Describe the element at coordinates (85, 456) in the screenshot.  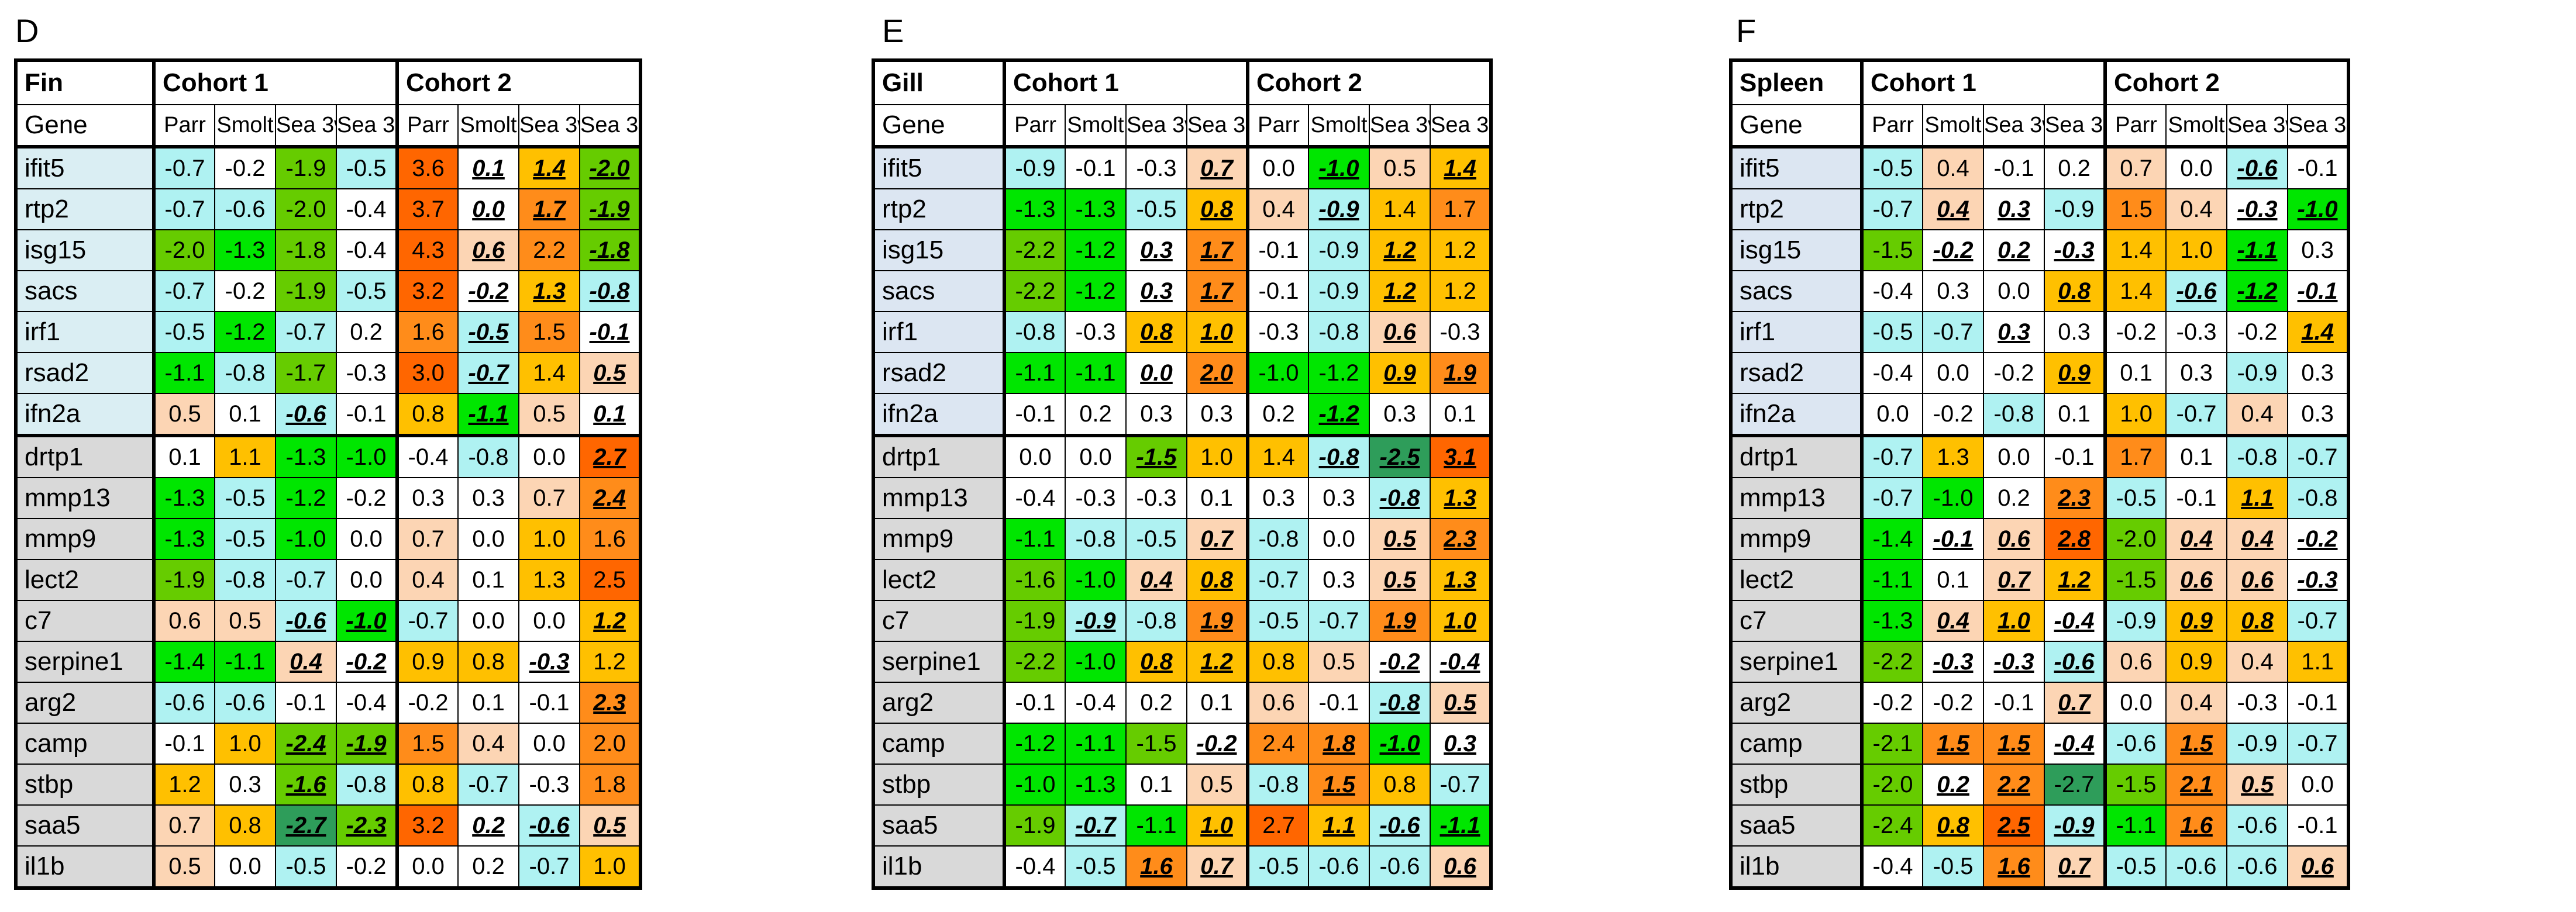
I see `gene-label: drtp1` at that location.